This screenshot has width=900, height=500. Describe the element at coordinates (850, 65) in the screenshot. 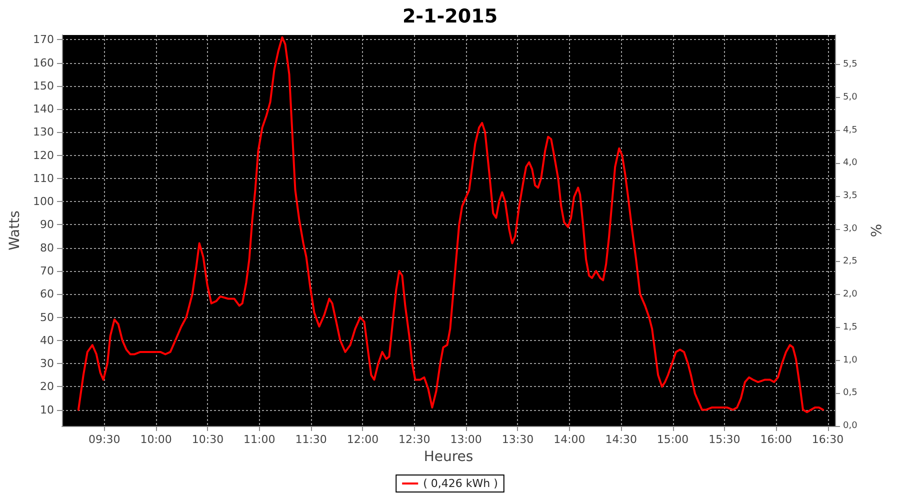

I see `y2-tick-label: 5,5` at that location.